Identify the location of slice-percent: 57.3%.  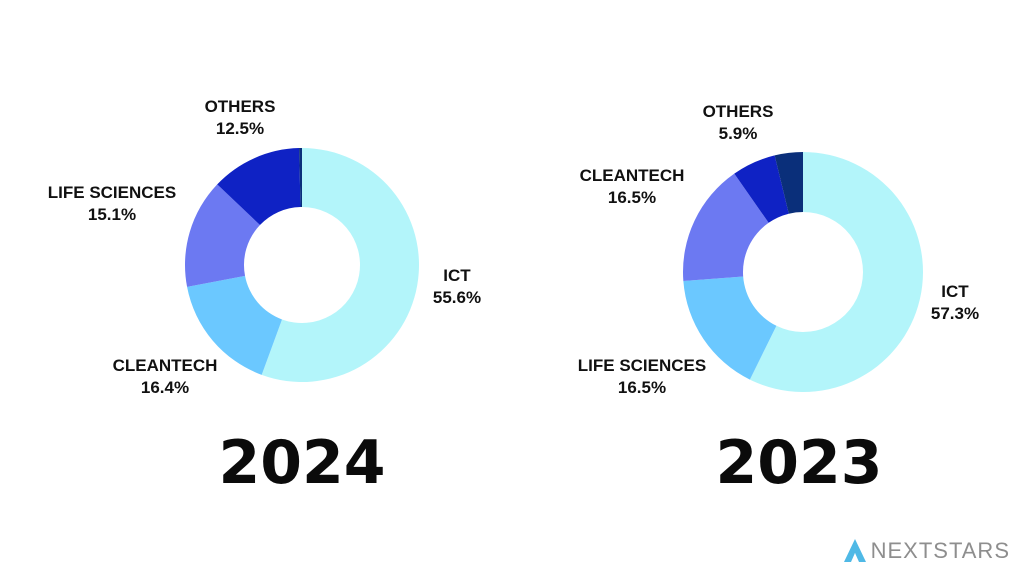
(955, 313).